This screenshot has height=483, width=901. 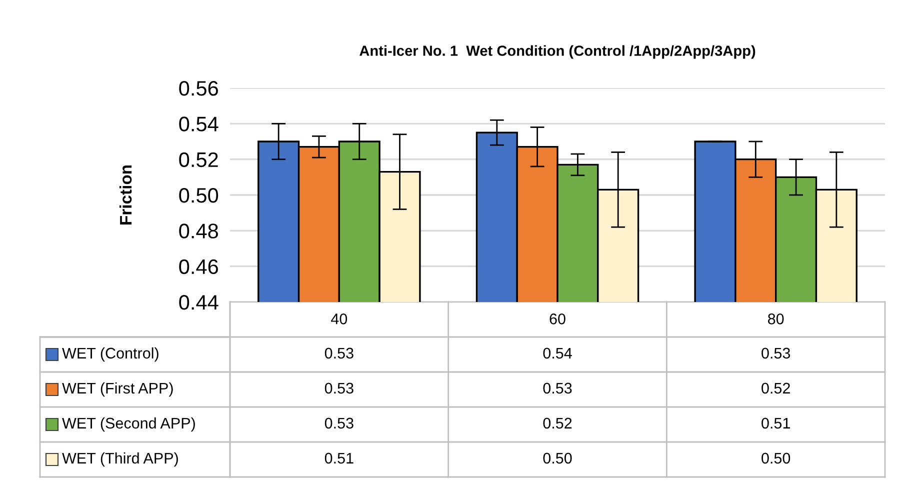 I want to click on y-tick-label: 0.54, so click(x=198, y=124).